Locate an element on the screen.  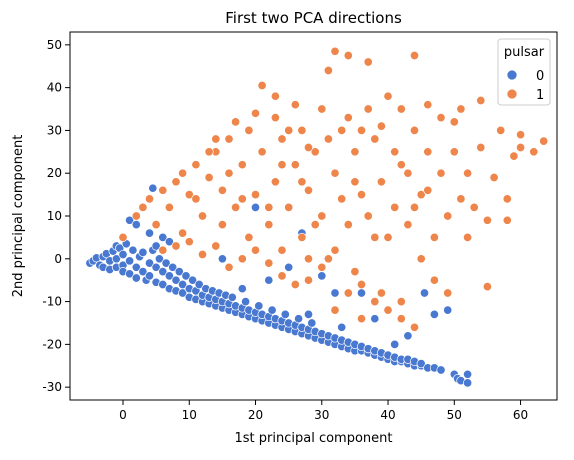
legend-box is located at coordinates (524, 72).